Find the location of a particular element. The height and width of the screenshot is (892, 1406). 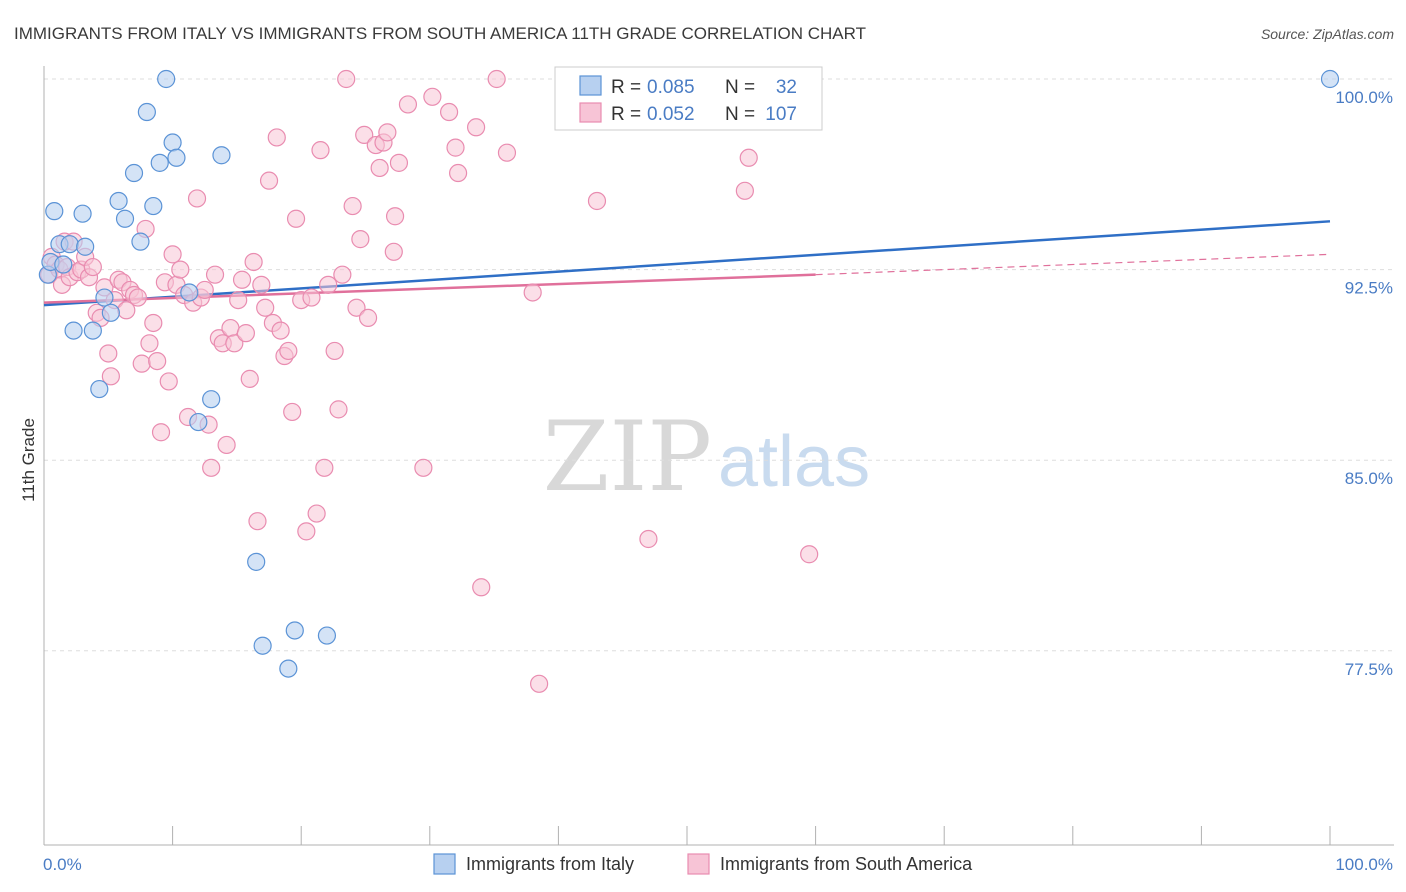

x-tick-labels: 0.0% 100.0% is located at coordinates (718, 864).